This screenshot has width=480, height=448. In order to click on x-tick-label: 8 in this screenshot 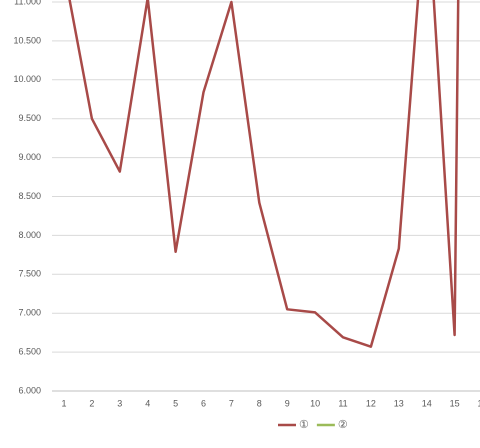, I will do `click(259, 403)`.